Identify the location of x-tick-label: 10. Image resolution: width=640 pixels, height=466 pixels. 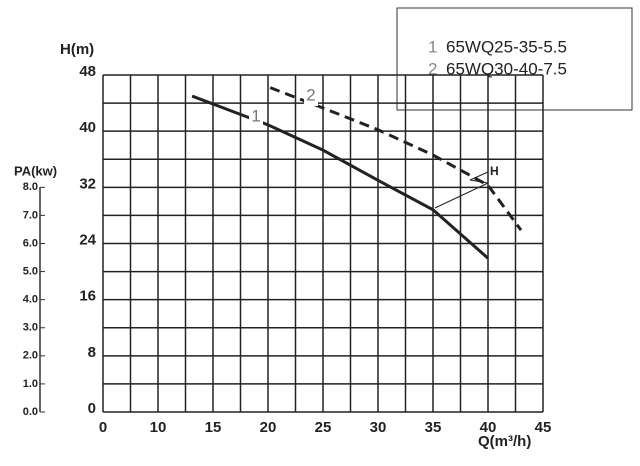
(158, 427).